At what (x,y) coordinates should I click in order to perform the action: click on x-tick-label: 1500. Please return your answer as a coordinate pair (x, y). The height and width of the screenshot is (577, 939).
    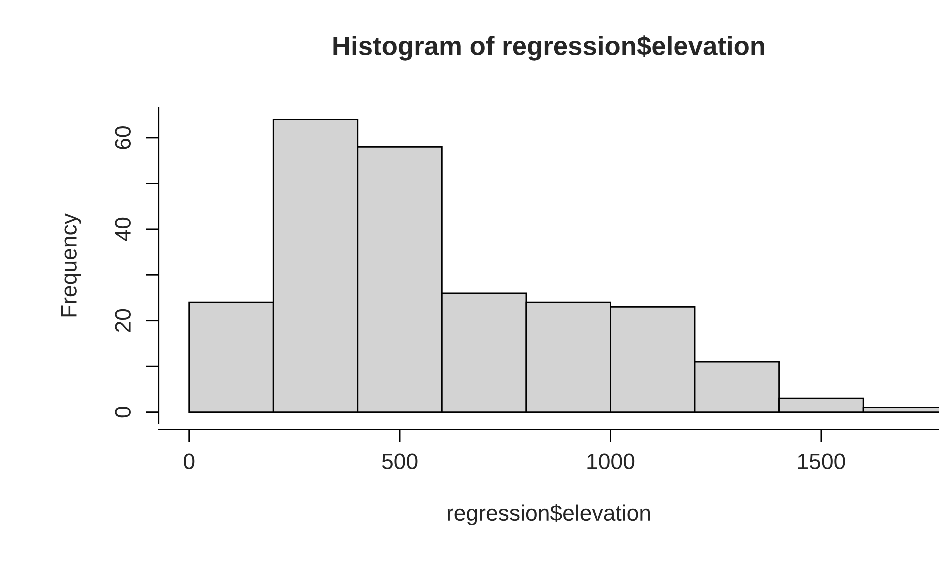
    Looking at the image, I should click on (822, 462).